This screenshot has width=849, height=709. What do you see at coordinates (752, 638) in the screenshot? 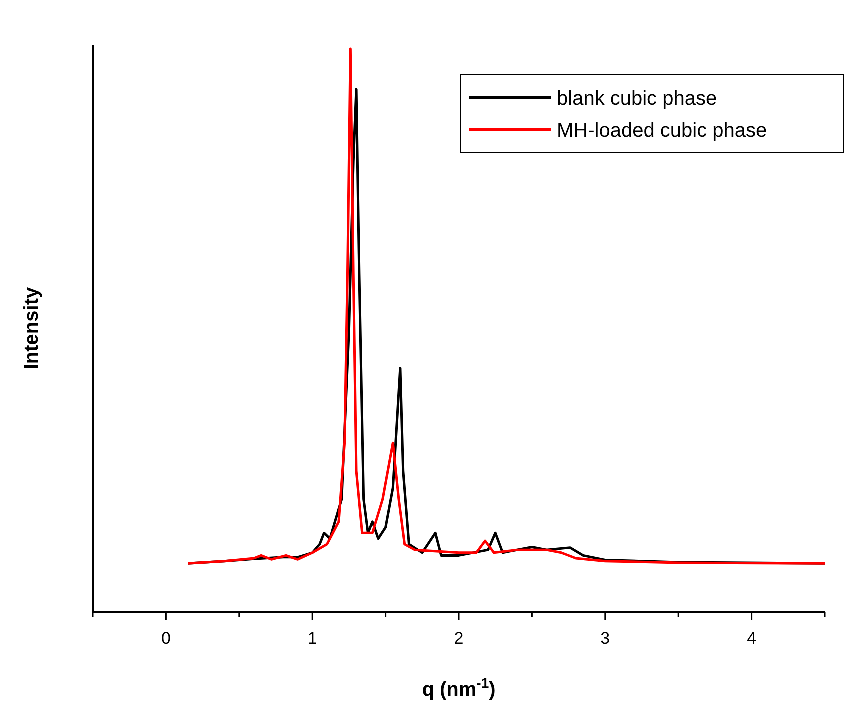
I see `x-tick-label: 4` at bounding box center [752, 638].